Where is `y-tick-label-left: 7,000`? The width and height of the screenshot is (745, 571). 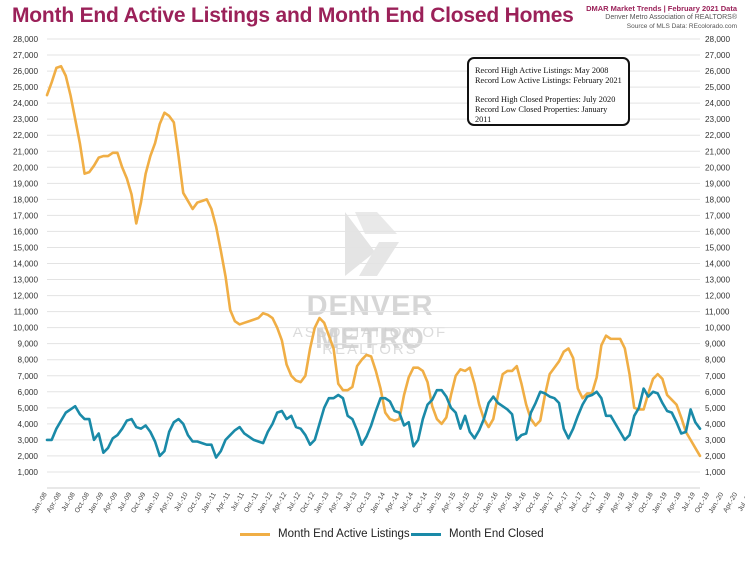
y-tick-label-left: 7,000 is located at coordinates (28, 376).